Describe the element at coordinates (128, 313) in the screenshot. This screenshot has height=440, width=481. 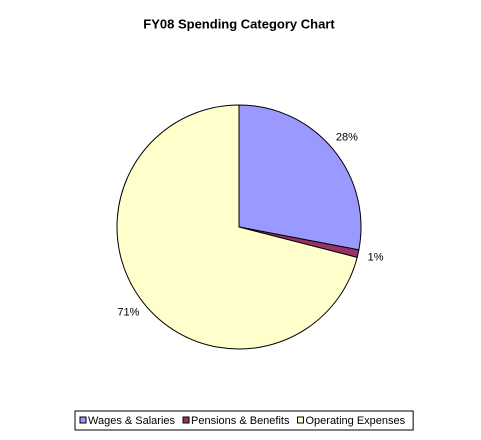
I see `data-label: 71%` at that location.